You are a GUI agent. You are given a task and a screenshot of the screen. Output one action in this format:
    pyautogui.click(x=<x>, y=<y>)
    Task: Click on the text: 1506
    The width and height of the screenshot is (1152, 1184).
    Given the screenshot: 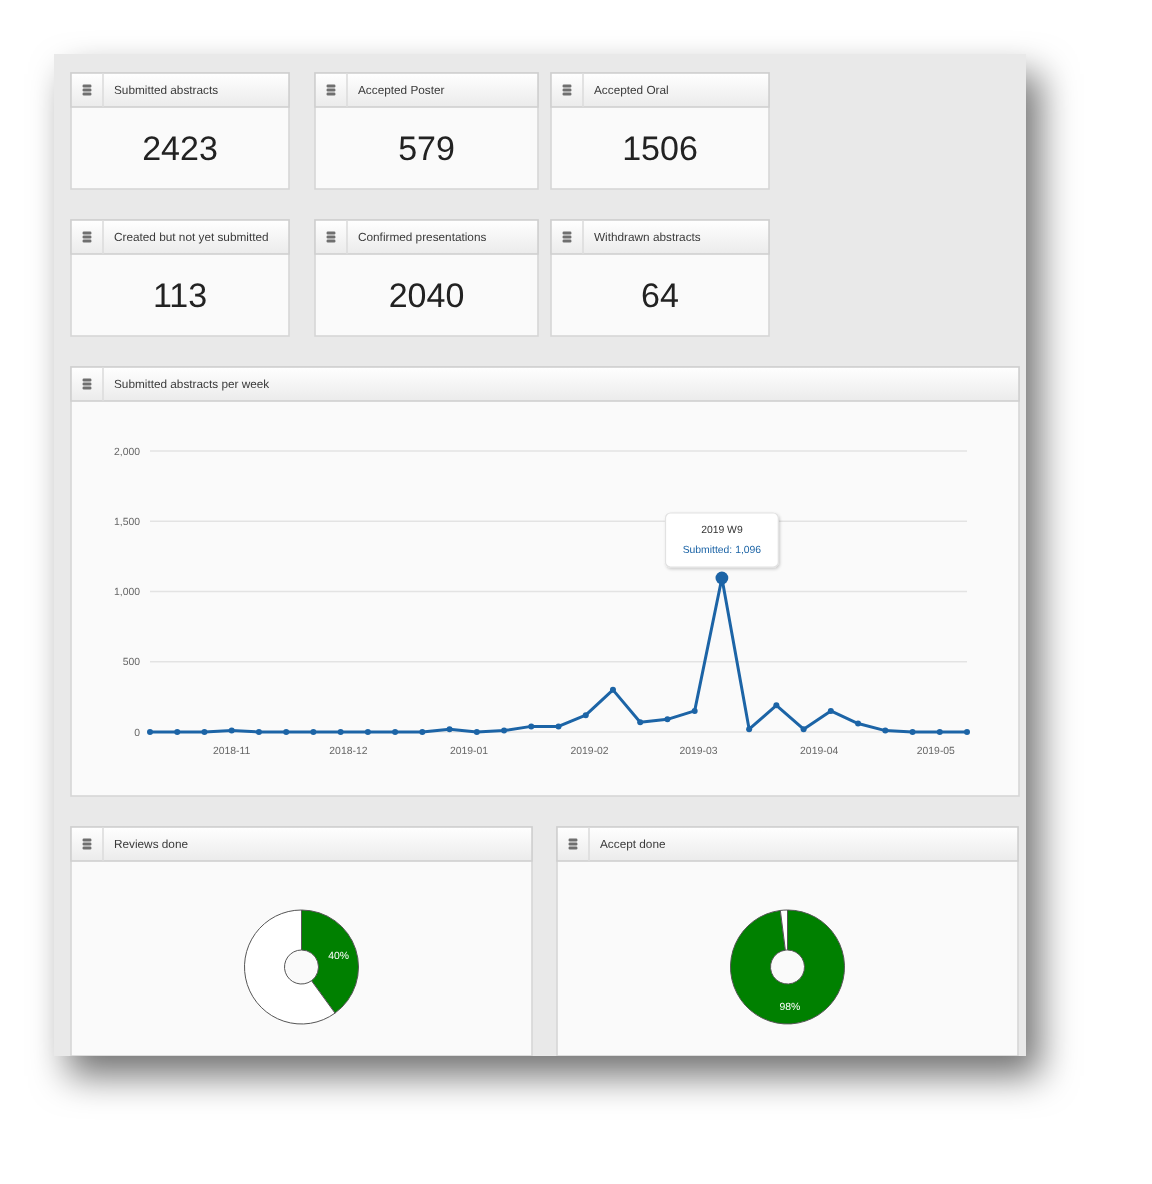 What is the action you would take?
    pyautogui.click(x=660, y=149)
    